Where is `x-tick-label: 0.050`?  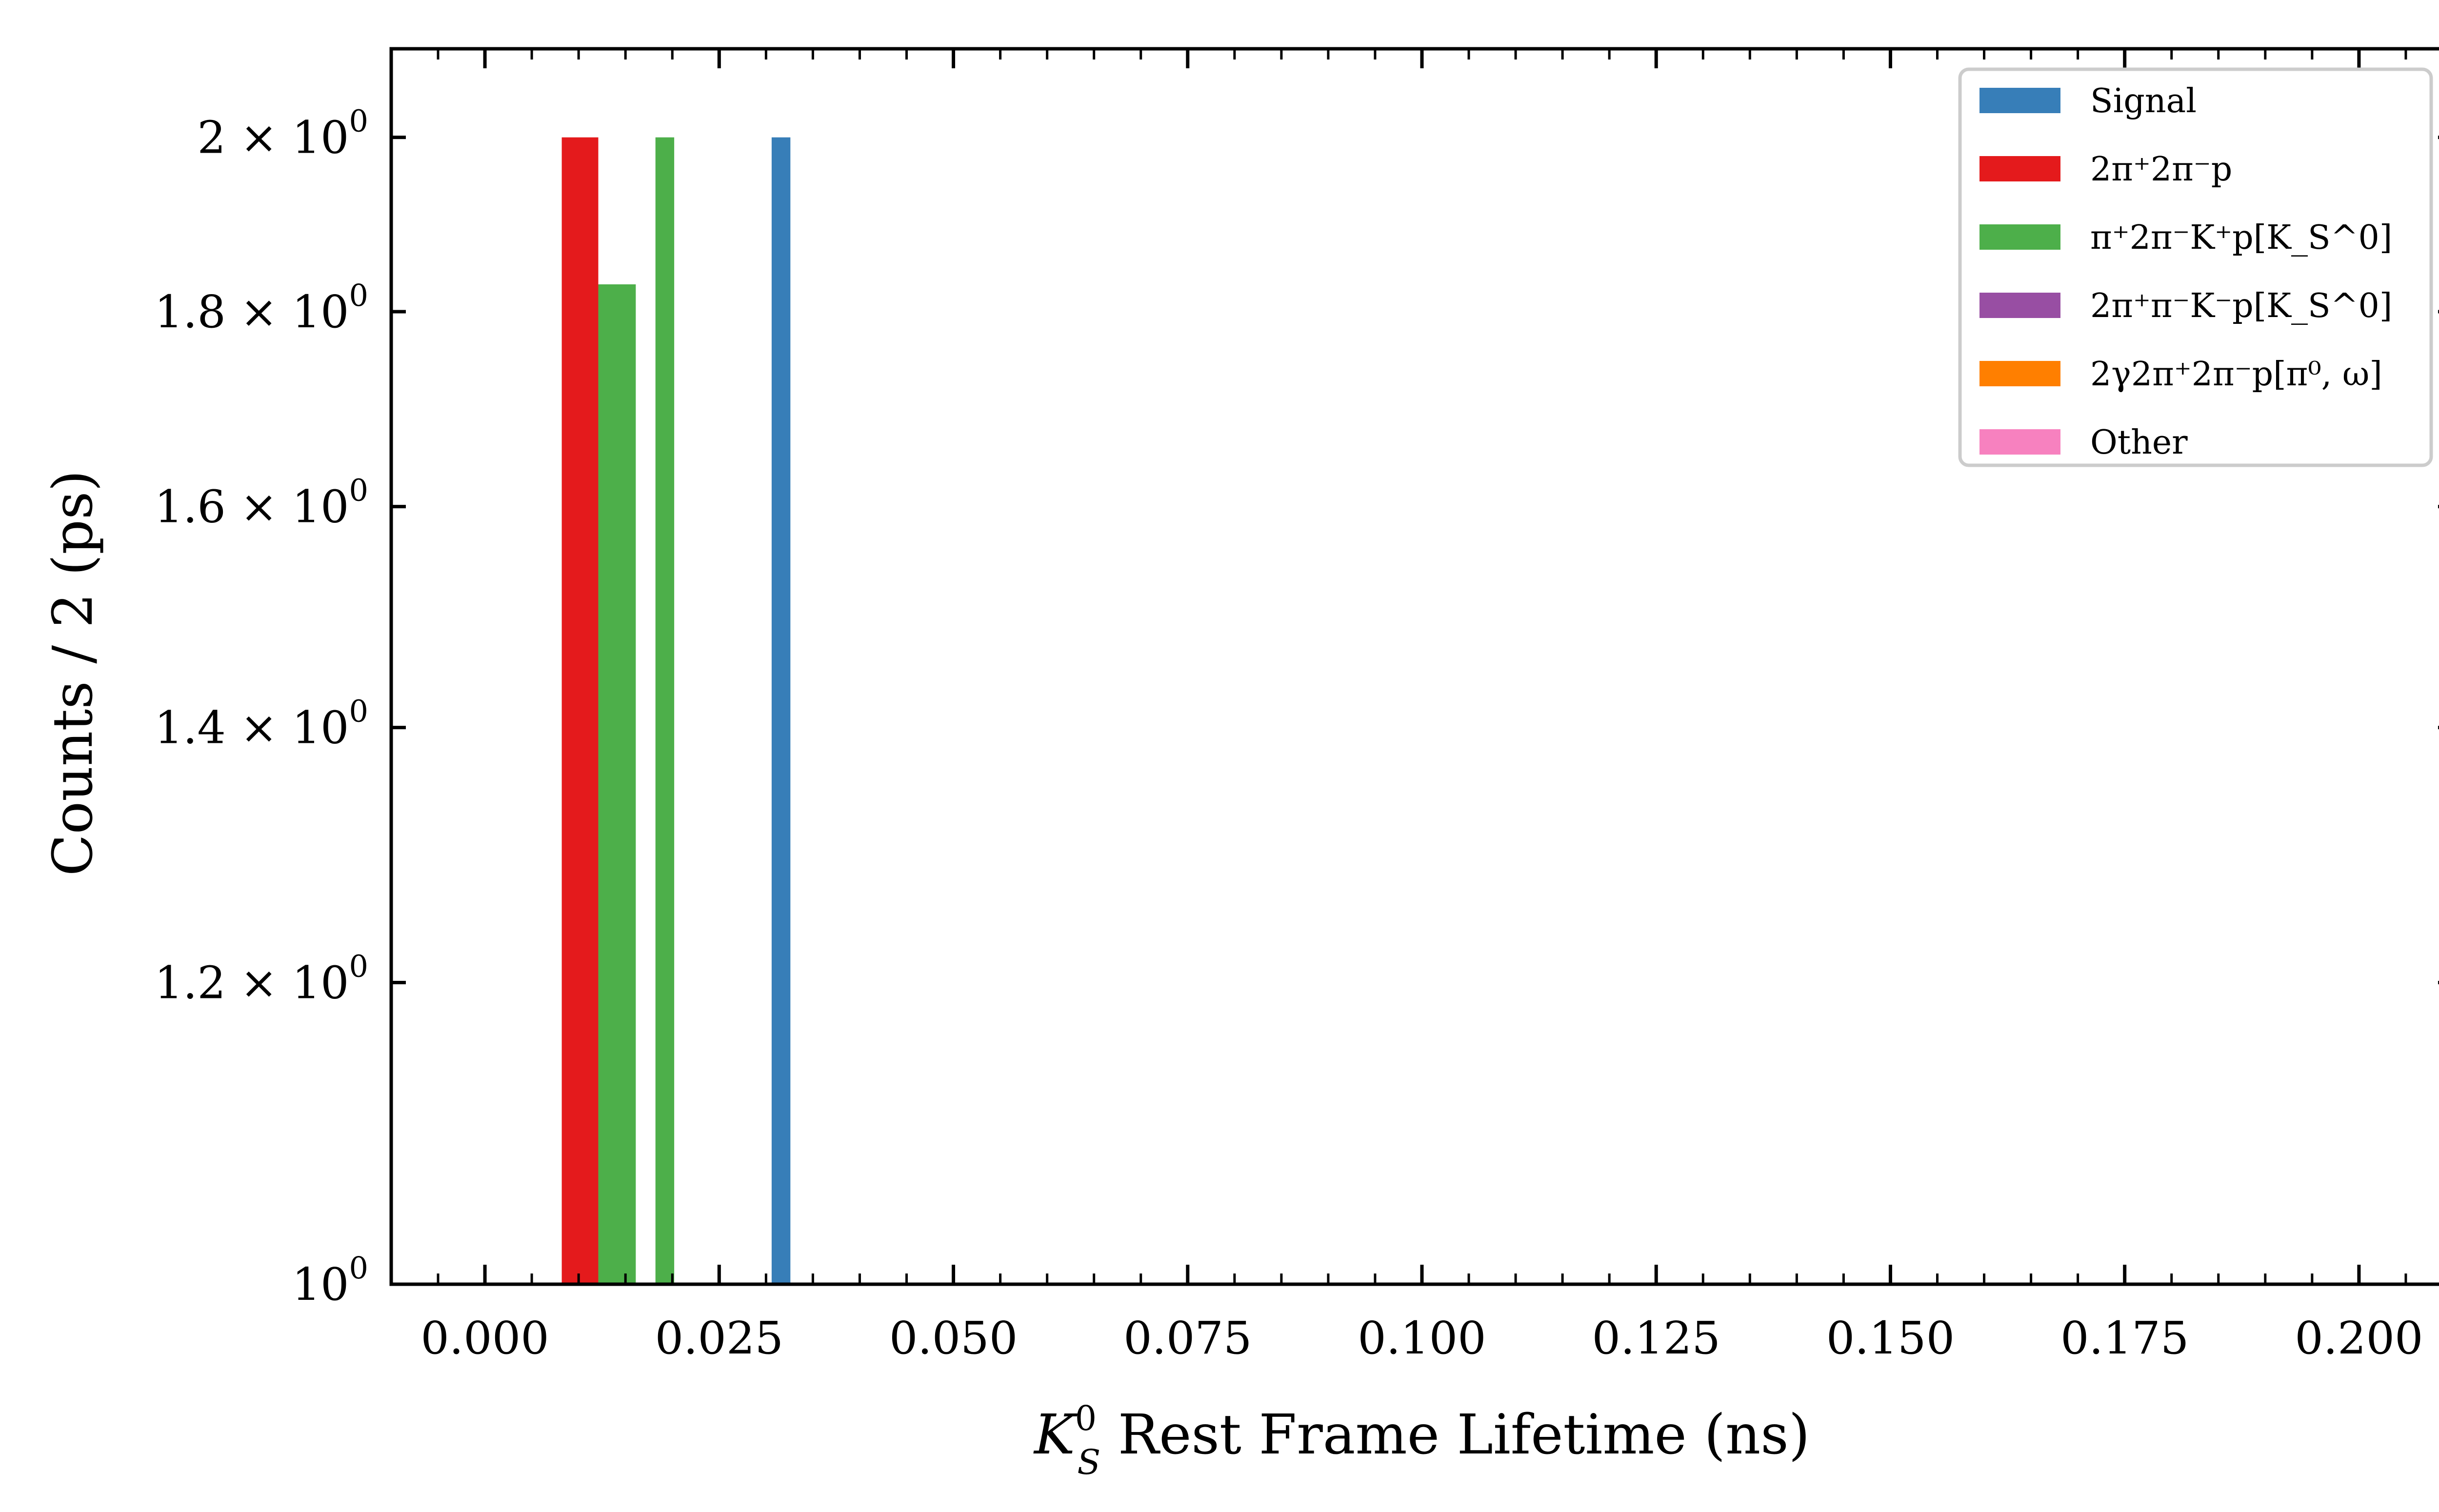
x-tick-label: 0.050 is located at coordinates (954, 1338).